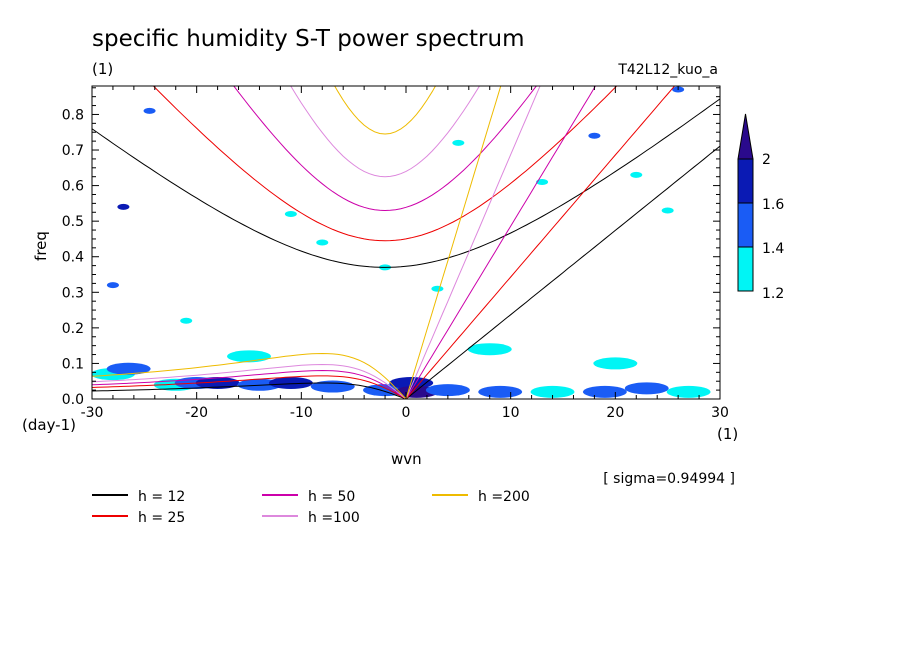 The height and width of the screenshot is (654, 904). Describe the element at coordinates (73, 329) in the screenshot. I see `y-tick-label: 0.2` at that location.